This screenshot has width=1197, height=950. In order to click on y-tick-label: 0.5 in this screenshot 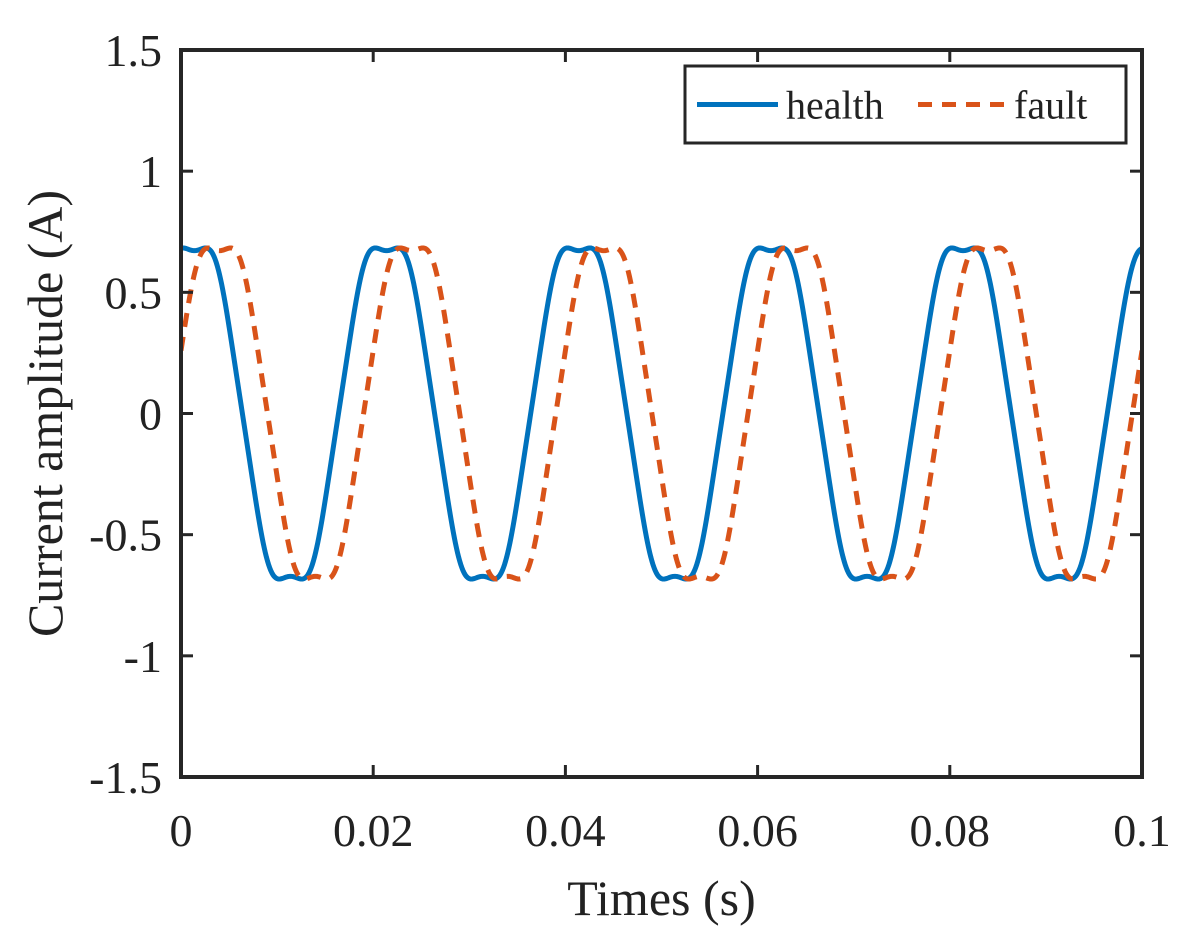, I will do `click(134, 292)`.